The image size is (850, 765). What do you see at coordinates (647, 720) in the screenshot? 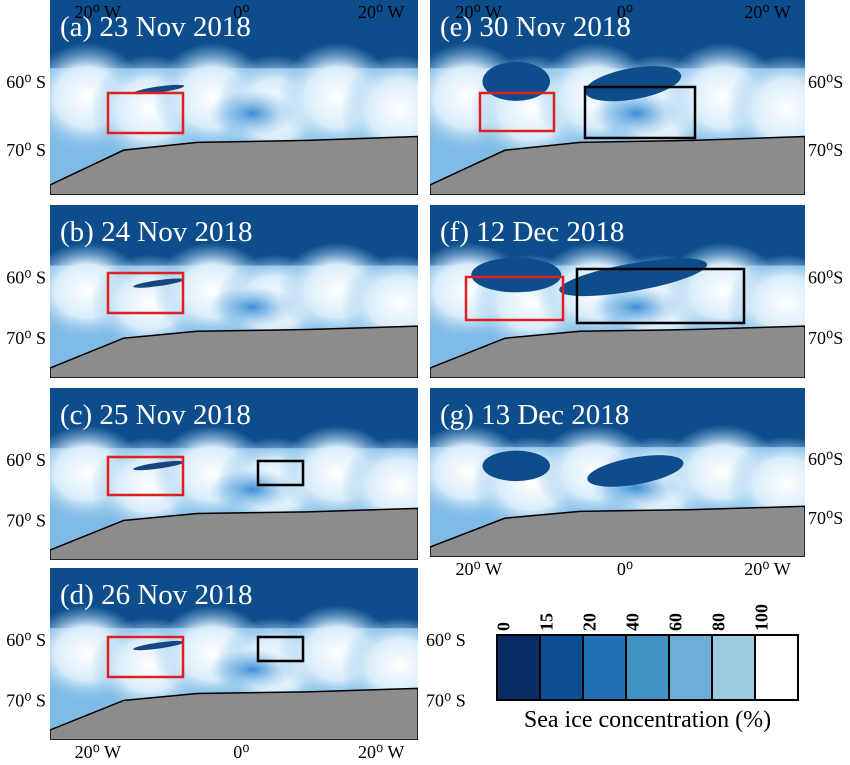
I see `colorbar-title: Sea ice concentration (%)` at bounding box center [647, 720].